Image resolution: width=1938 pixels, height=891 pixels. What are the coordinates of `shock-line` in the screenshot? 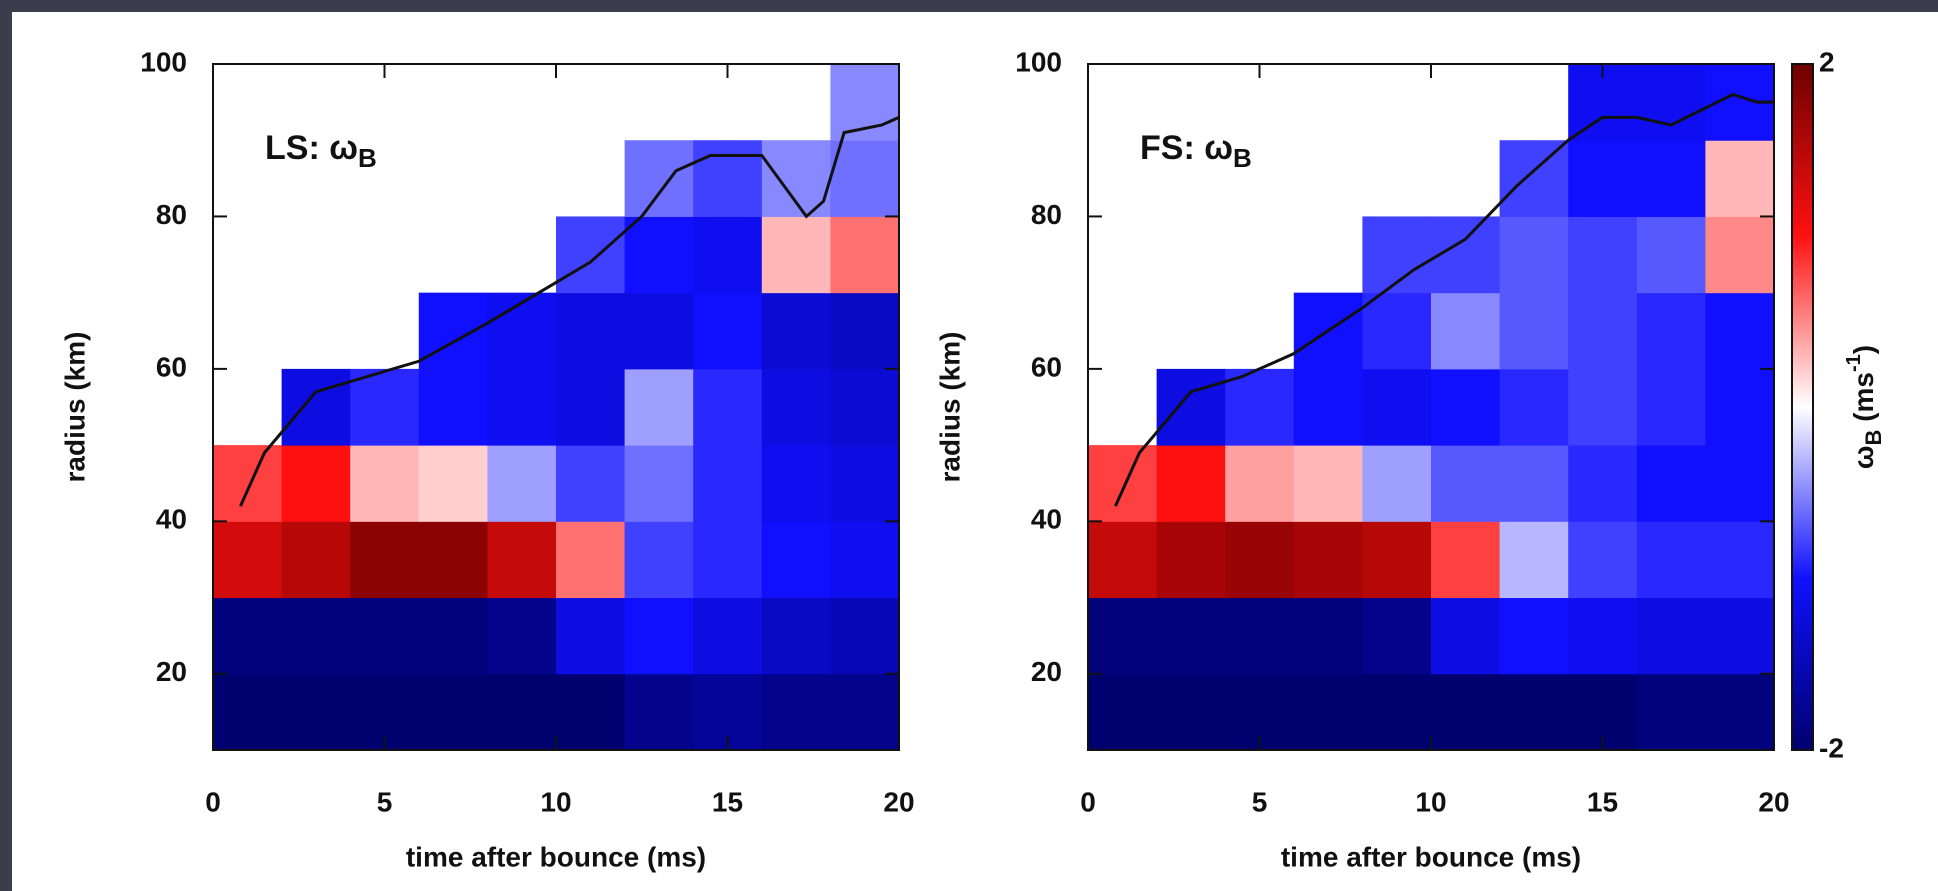 It's located at (569, 311).